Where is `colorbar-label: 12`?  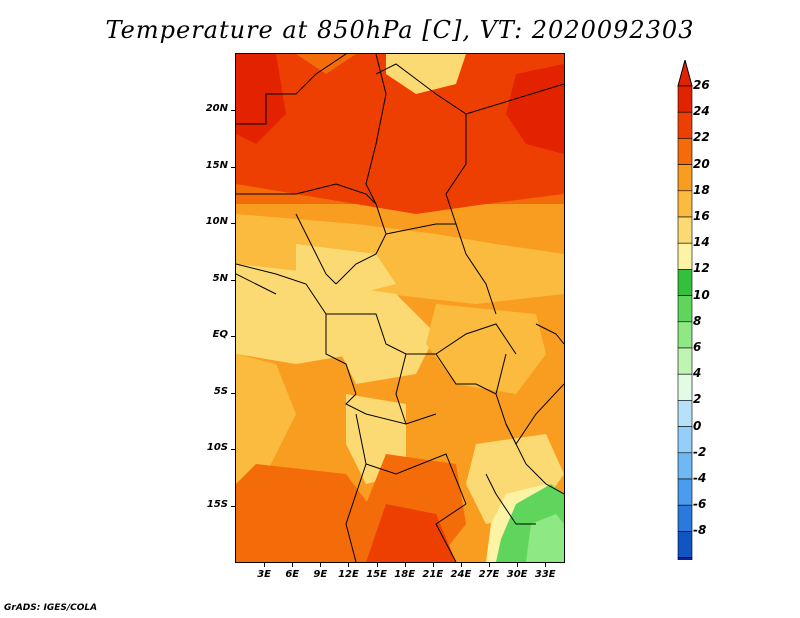 colorbar-label: 12 is located at coordinates (701, 268).